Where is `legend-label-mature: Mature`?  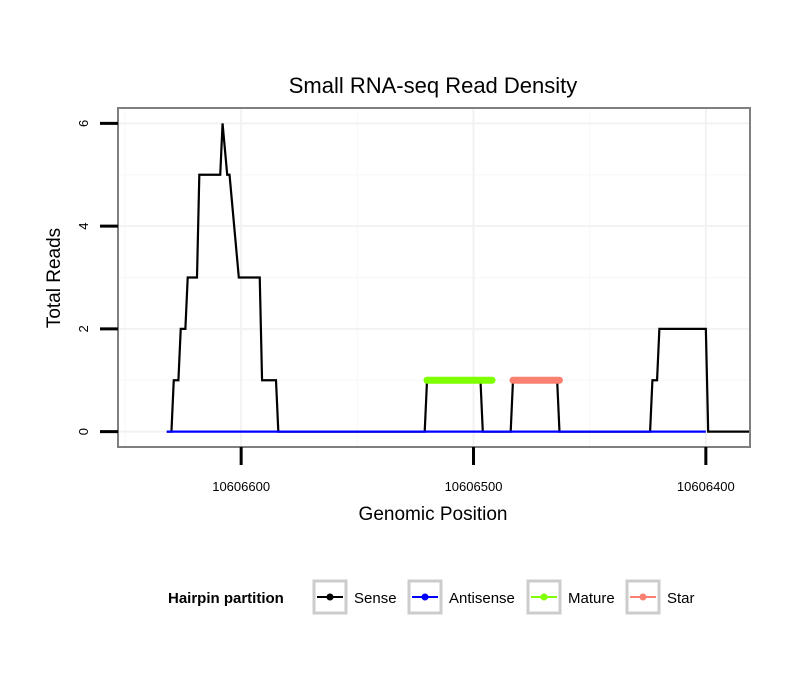 legend-label-mature: Mature is located at coordinates (591, 598).